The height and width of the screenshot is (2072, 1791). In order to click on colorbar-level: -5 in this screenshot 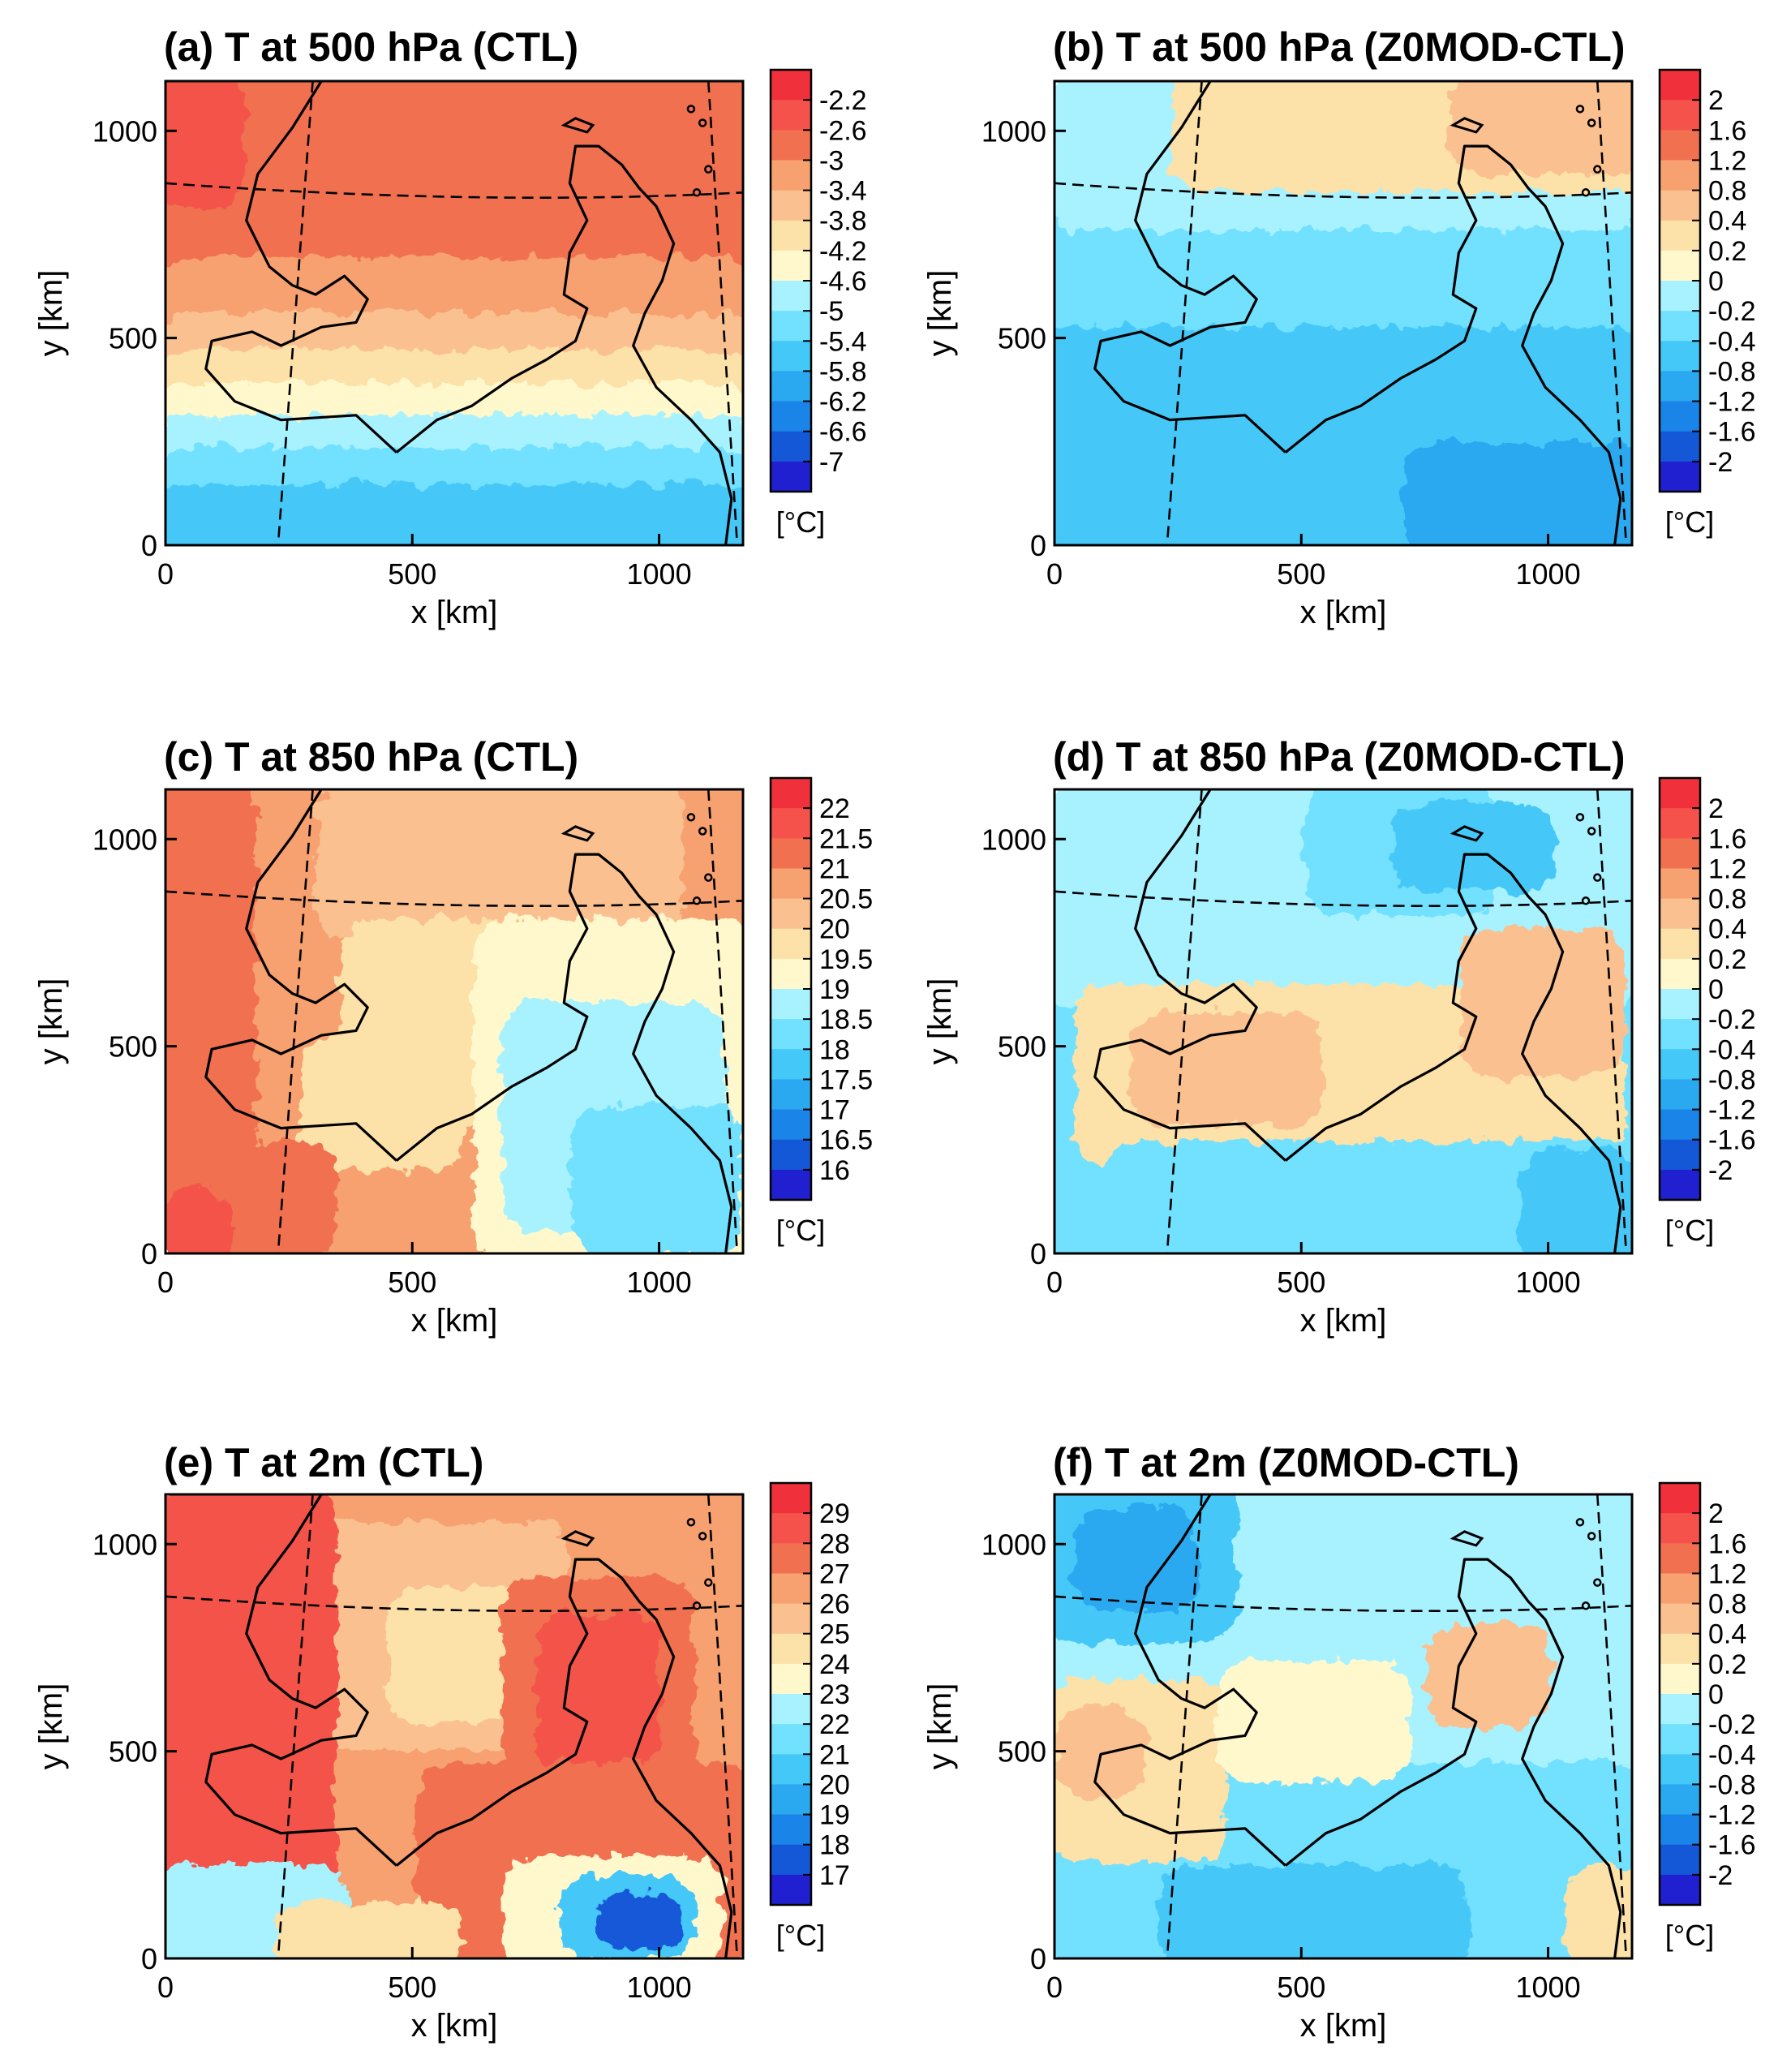, I will do `click(831, 311)`.